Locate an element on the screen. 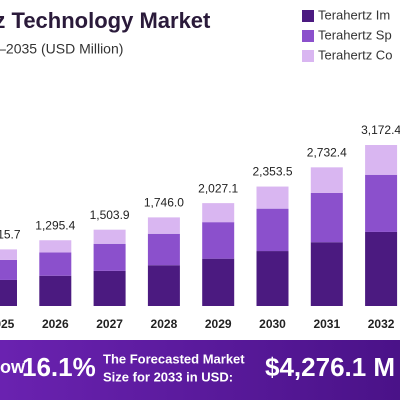 The height and width of the screenshot is (400, 400). chart-title: Terahertz Technology Market is located at coordinates (105, 20).